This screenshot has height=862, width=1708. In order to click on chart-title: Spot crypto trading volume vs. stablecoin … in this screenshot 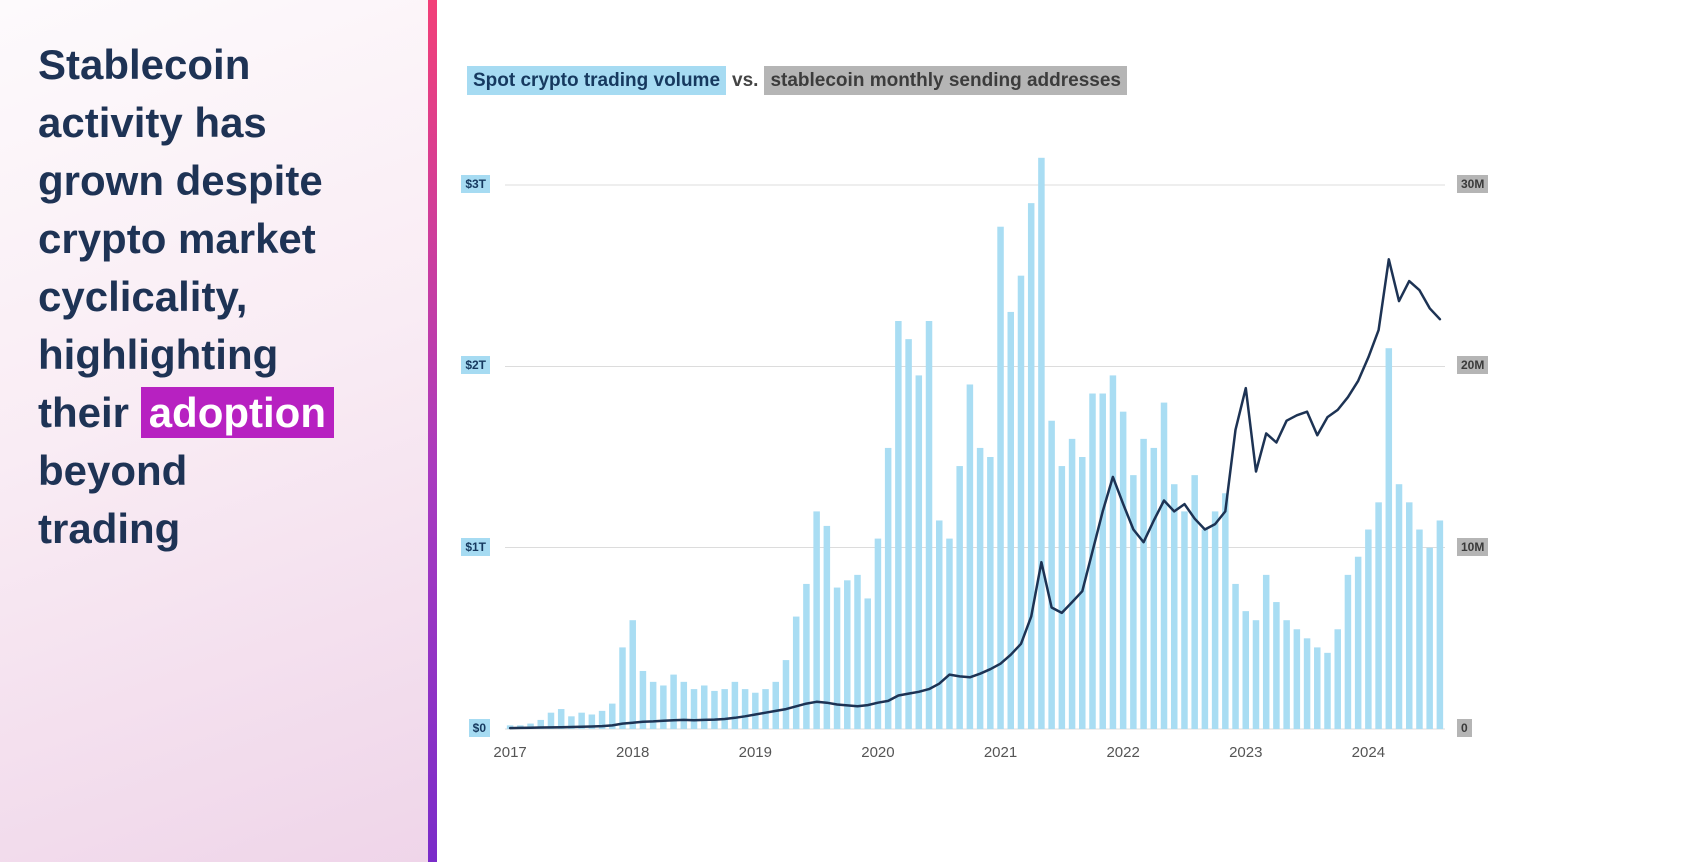, I will do `click(797, 80)`.